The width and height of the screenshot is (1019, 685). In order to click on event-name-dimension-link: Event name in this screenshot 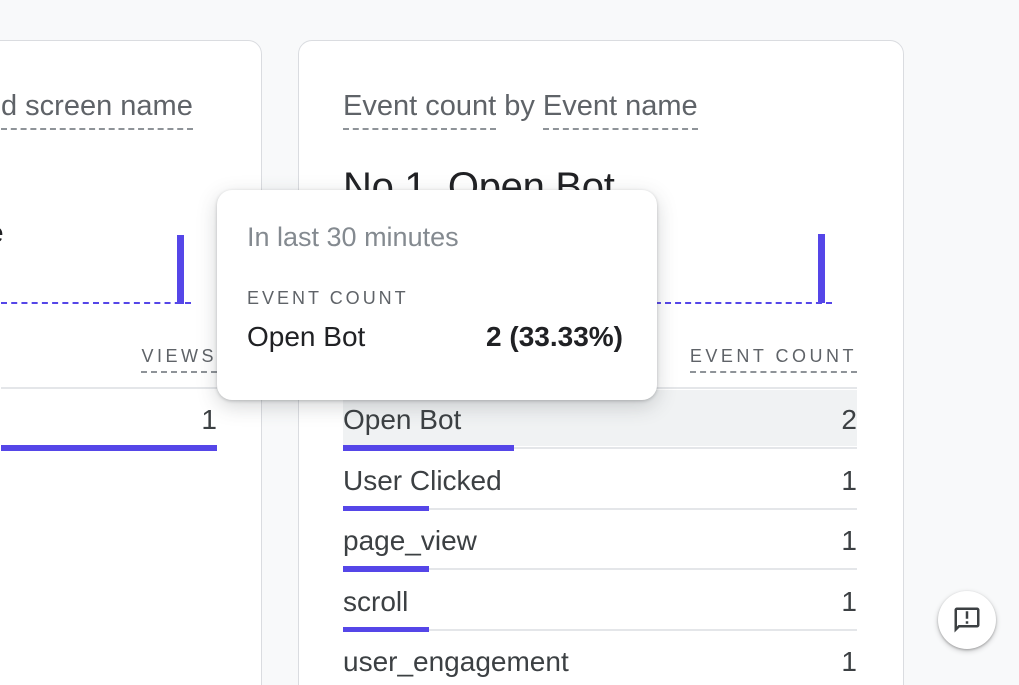, I will do `click(620, 110)`.